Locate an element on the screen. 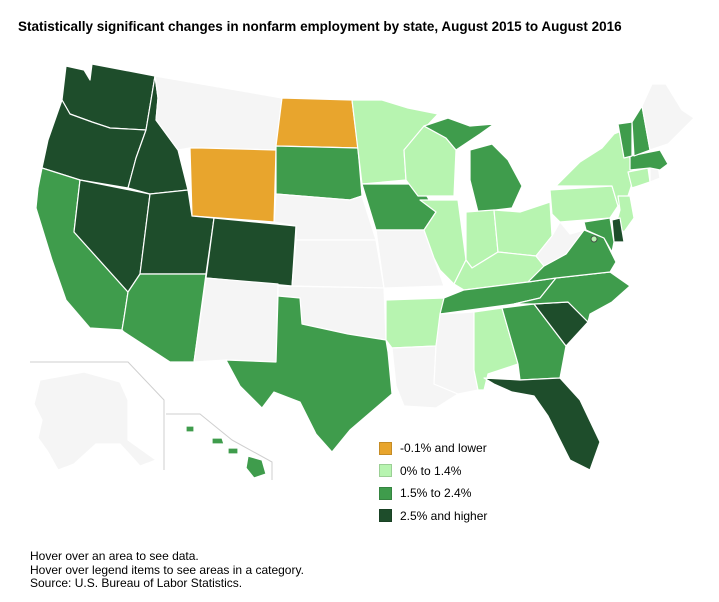 Image resolution: width=719 pixels, height=602 pixels. state-AZ: Arizona is located at coordinates (164, 318).